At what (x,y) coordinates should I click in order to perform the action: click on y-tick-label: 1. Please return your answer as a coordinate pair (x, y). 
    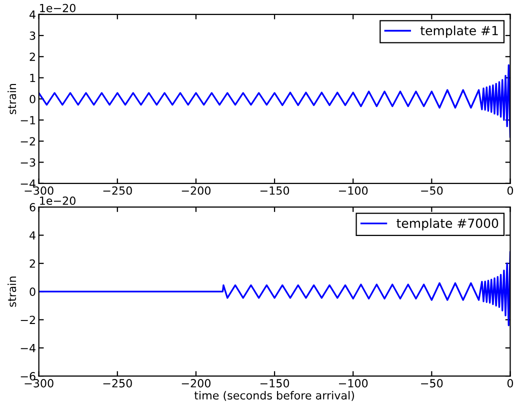
    Looking at the image, I should click on (33, 78).